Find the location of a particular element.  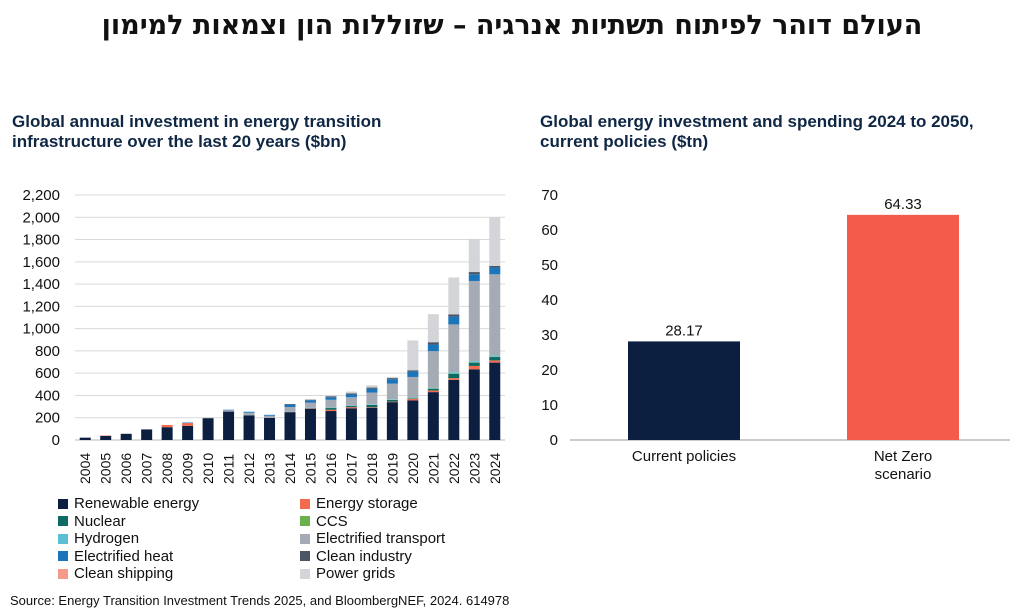

x-tick-label: 2015 is located at coordinates (310, 468).